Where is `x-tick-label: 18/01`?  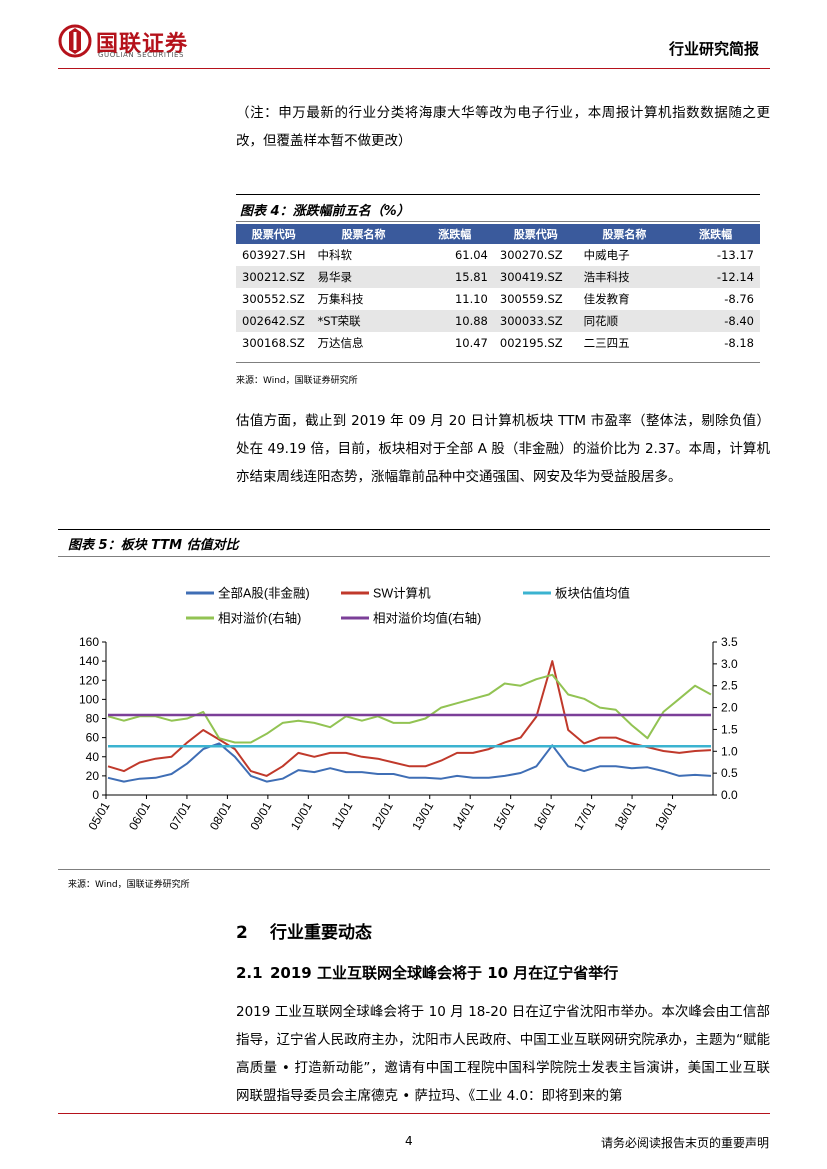
x-tick-label: 18/01 is located at coordinates (625, 815).